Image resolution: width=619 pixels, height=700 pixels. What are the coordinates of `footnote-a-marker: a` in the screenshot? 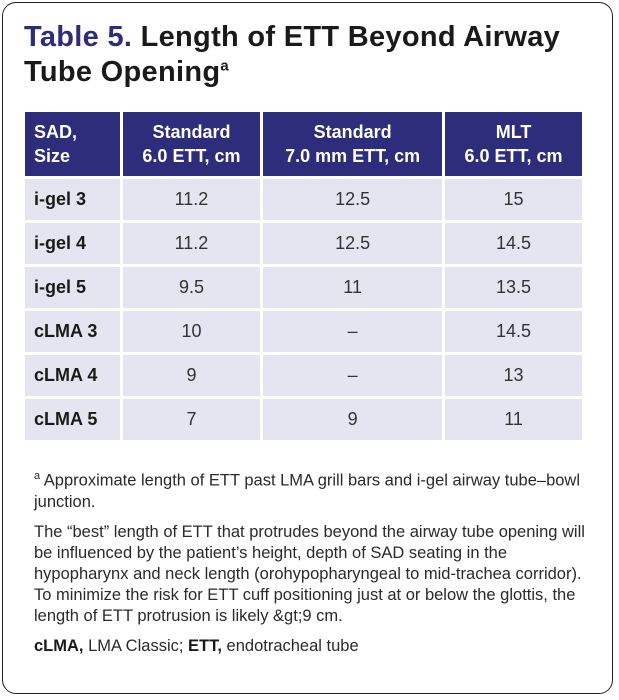 It's located at (37, 476).